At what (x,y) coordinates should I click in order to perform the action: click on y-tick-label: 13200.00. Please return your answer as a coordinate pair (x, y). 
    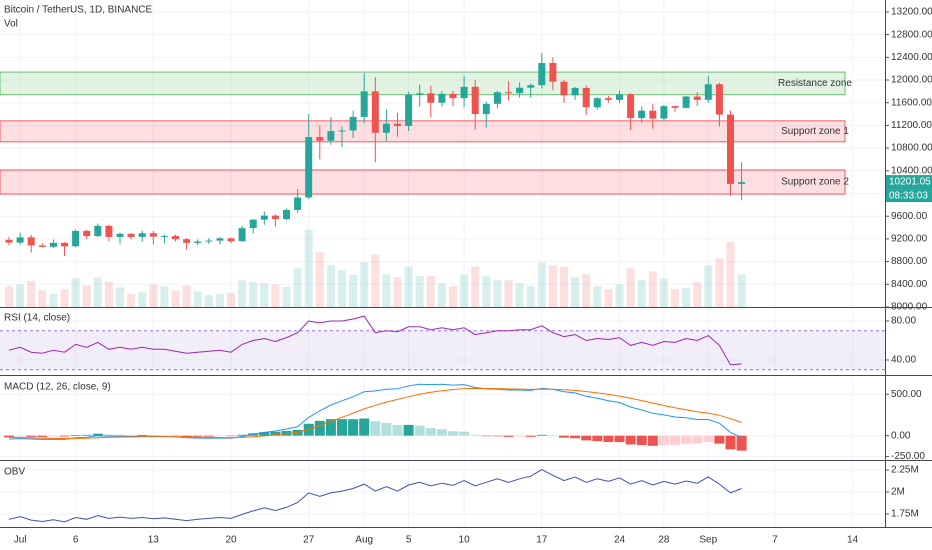
    Looking at the image, I should click on (911, 12).